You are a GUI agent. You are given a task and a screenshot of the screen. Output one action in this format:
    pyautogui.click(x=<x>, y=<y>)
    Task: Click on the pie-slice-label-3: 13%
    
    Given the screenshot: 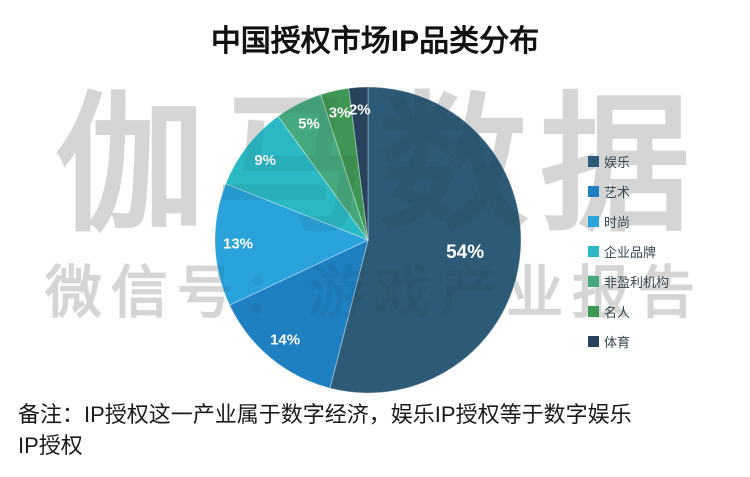 What is the action you would take?
    pyautogui.click(x=238, y=244)
    